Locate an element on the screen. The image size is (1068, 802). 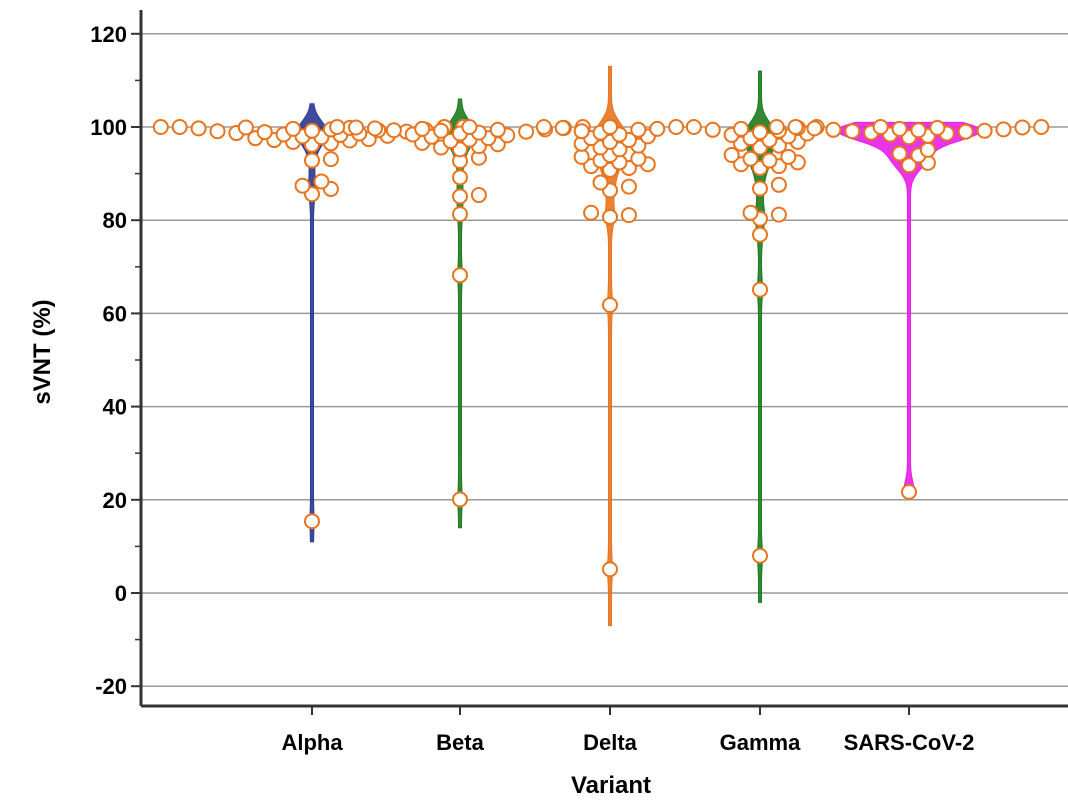
x-tick-label: SARS-CoV-2 is located at coordinates (909, 742).